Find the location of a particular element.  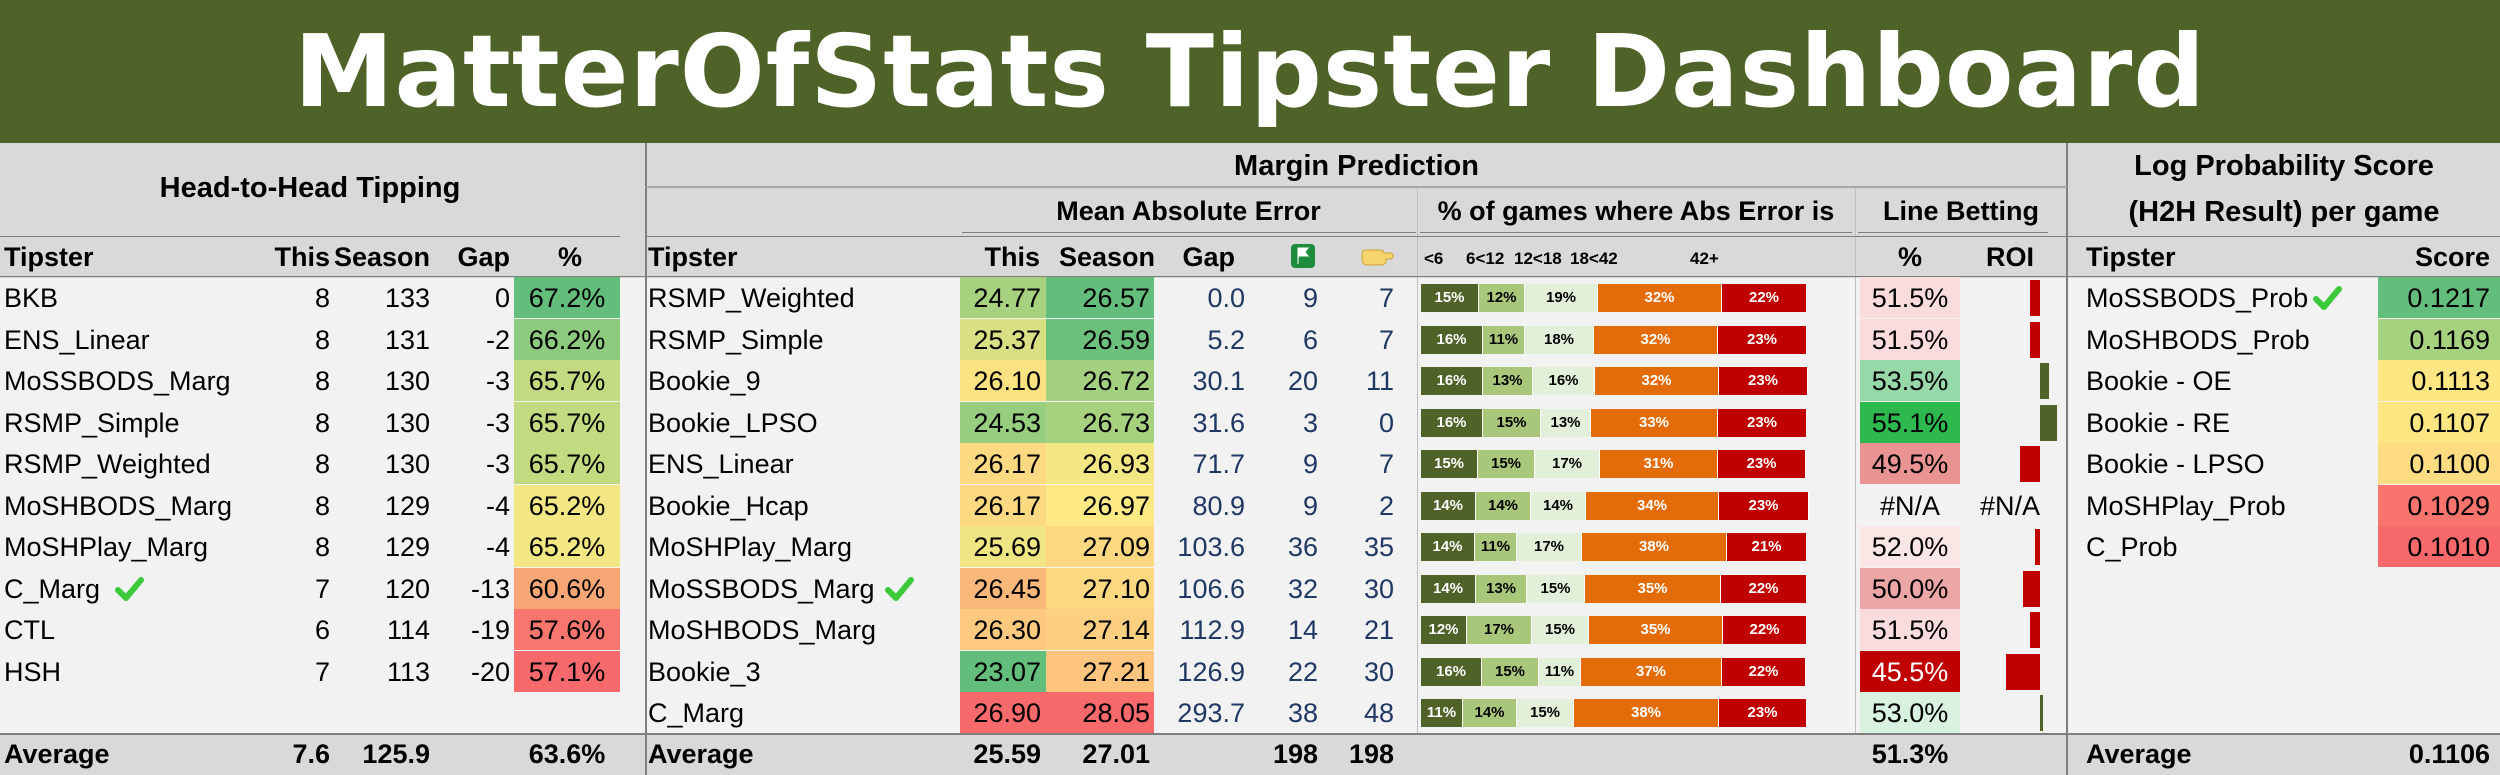

mae-count-2: 11 is located at coordinates (1379, 381).